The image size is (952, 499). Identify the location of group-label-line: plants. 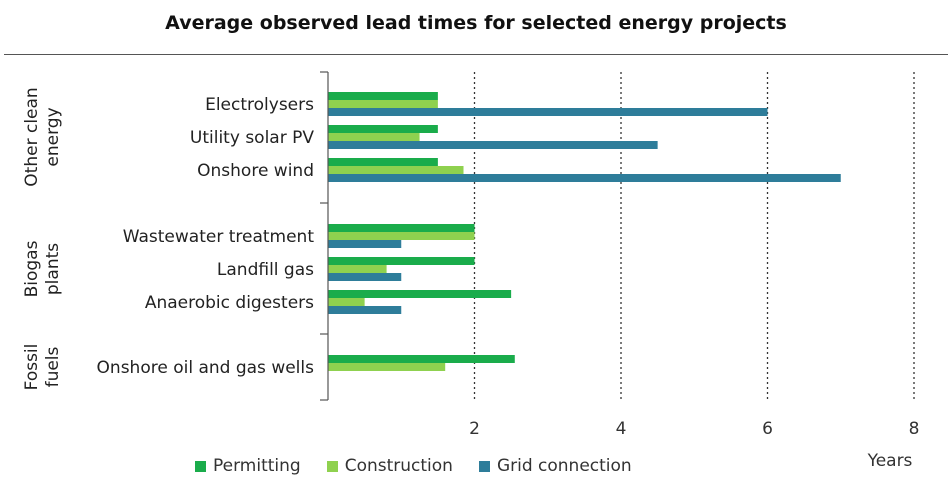
(53, 269).